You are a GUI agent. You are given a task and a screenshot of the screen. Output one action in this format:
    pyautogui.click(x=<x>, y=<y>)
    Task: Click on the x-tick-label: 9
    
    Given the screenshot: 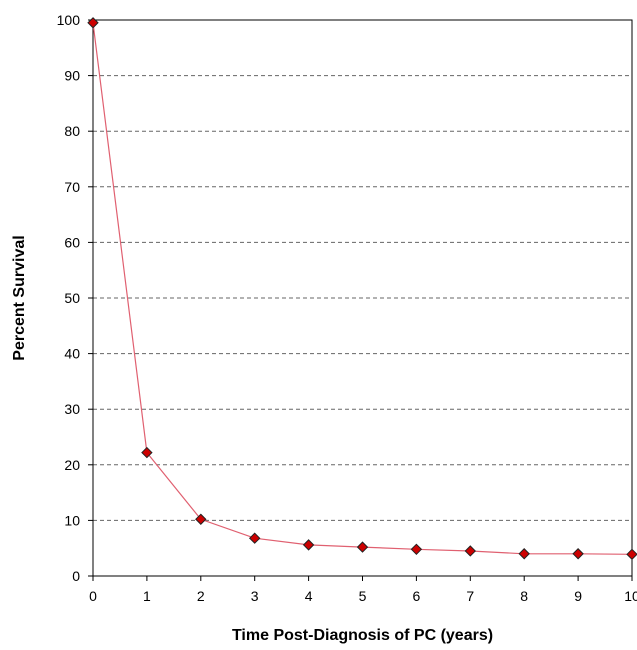 What is the action you would take?
    pyautogui.click(x=578, y=596)
    